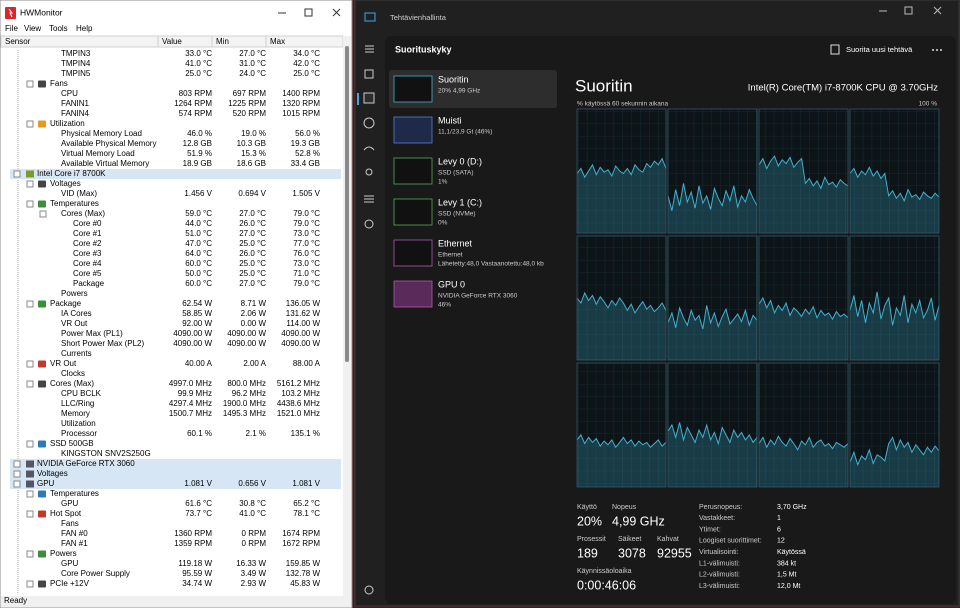 Image resolution: width=960 pixels, height=608 pixels. I want to click on device-name: Suoritin, so click(453, 79).